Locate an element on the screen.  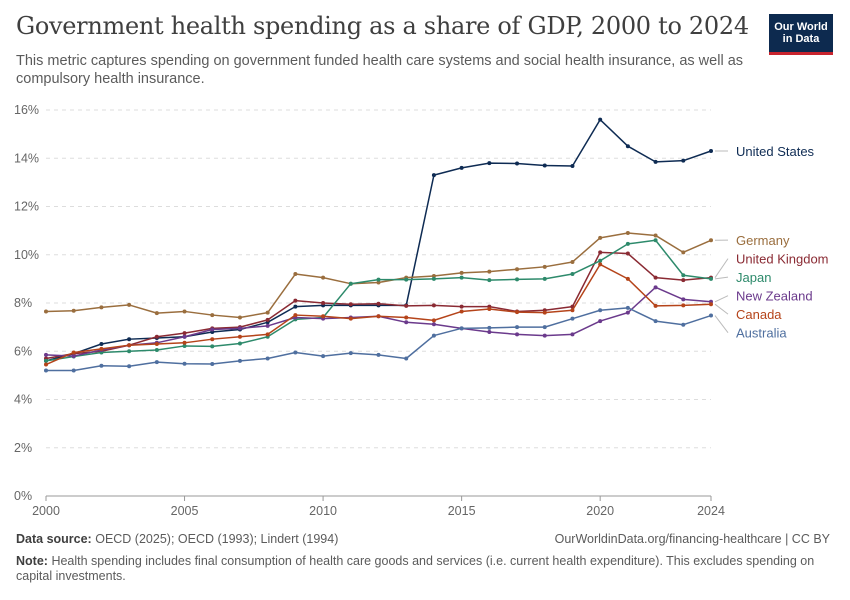
note-label: Note: is located at coordinates (32, 561).